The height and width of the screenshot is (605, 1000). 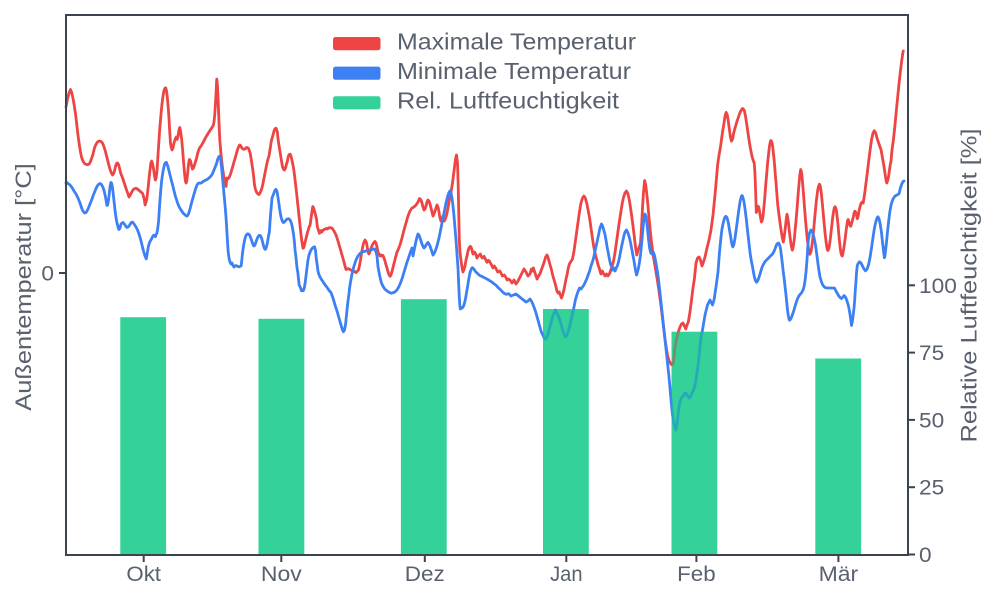 I want to click on svg-text: Außentemperatur [°C], so click(x=23, y=287).